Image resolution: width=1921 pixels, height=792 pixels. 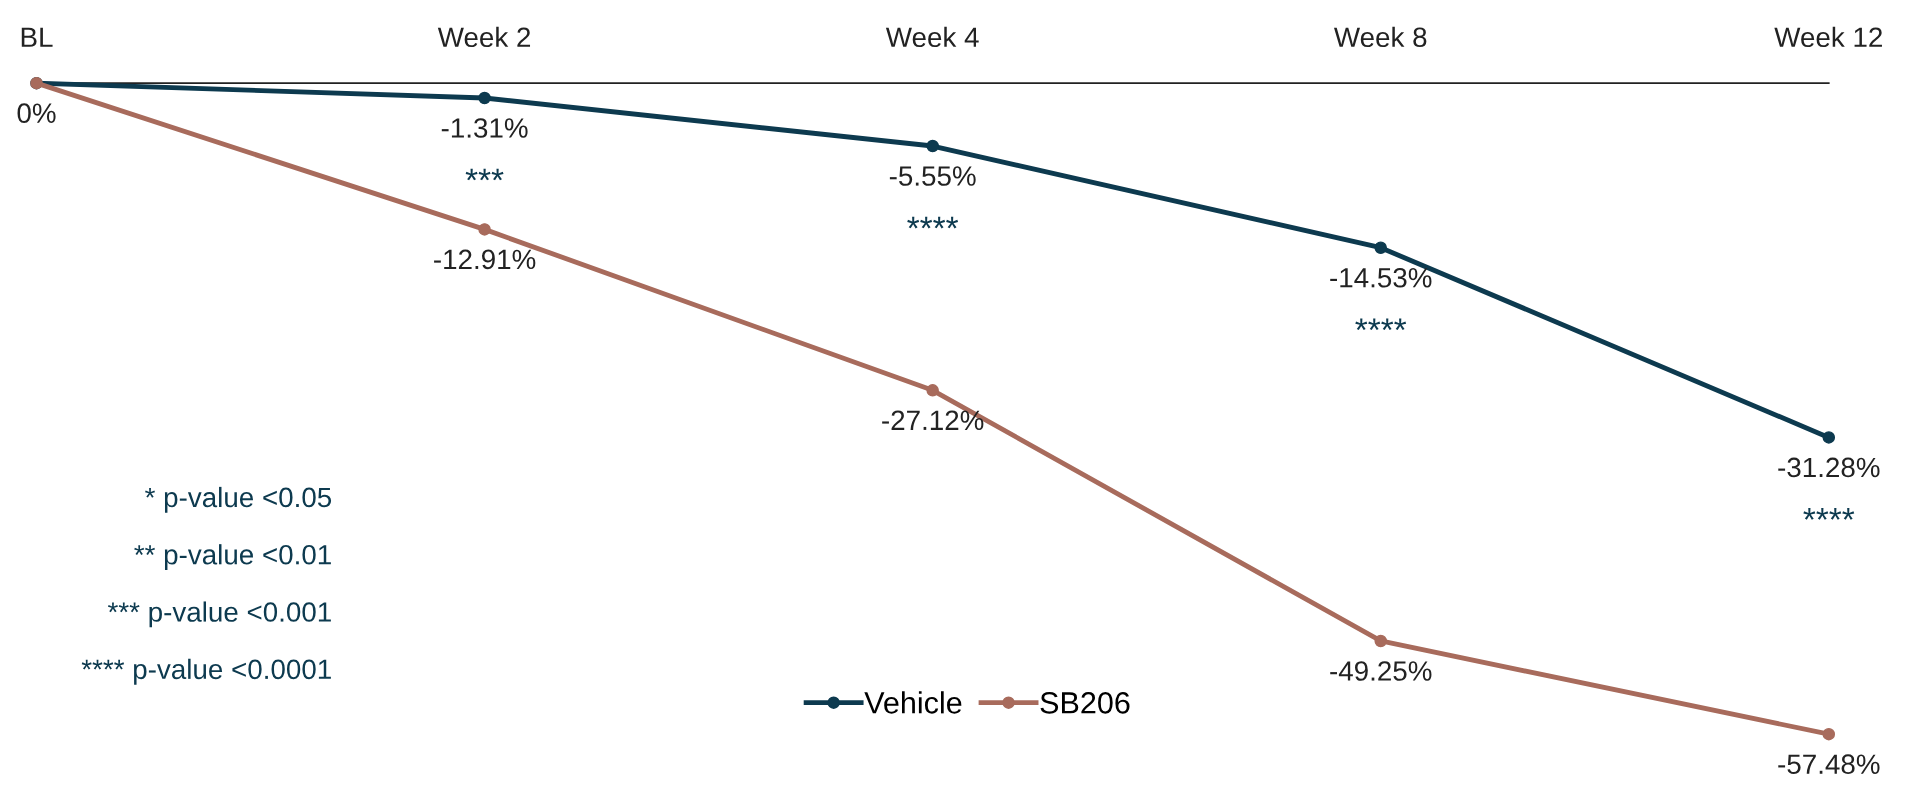 What do you see at coordinates (1381, 277) in the screenshot?
I see `data-label: -14.53%` at bounding box center [1381, 277].